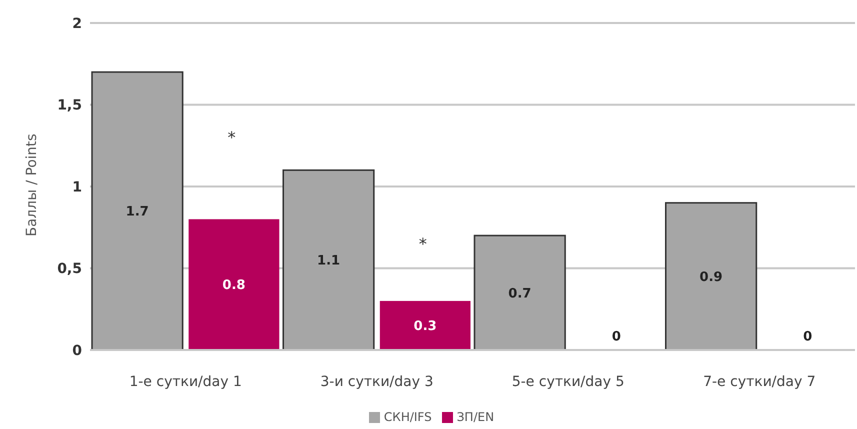  Describe the element at coordinates (77, 24) in the screenshot. I see `y-tick-label: 2` at that location.